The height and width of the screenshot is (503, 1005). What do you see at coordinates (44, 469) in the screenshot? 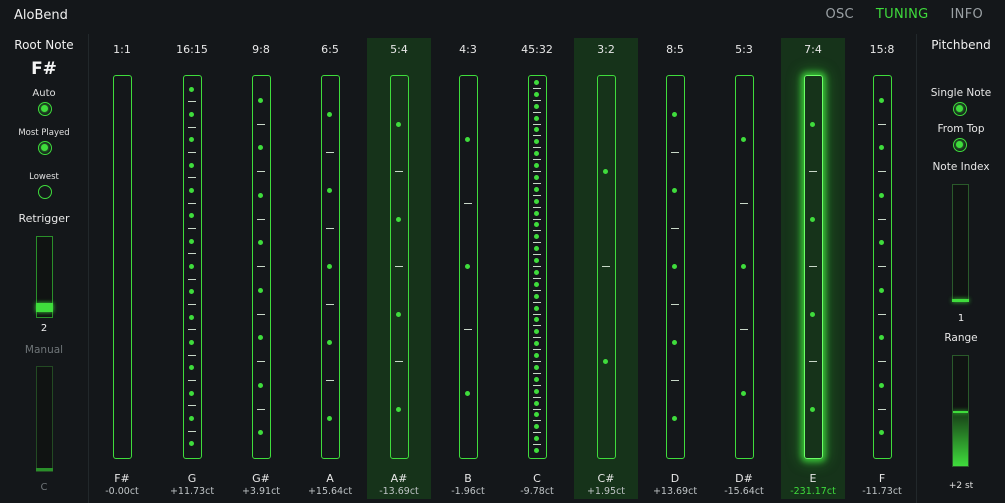
I see `manual-note-slider-thumb` at bounding box center [44, 469].